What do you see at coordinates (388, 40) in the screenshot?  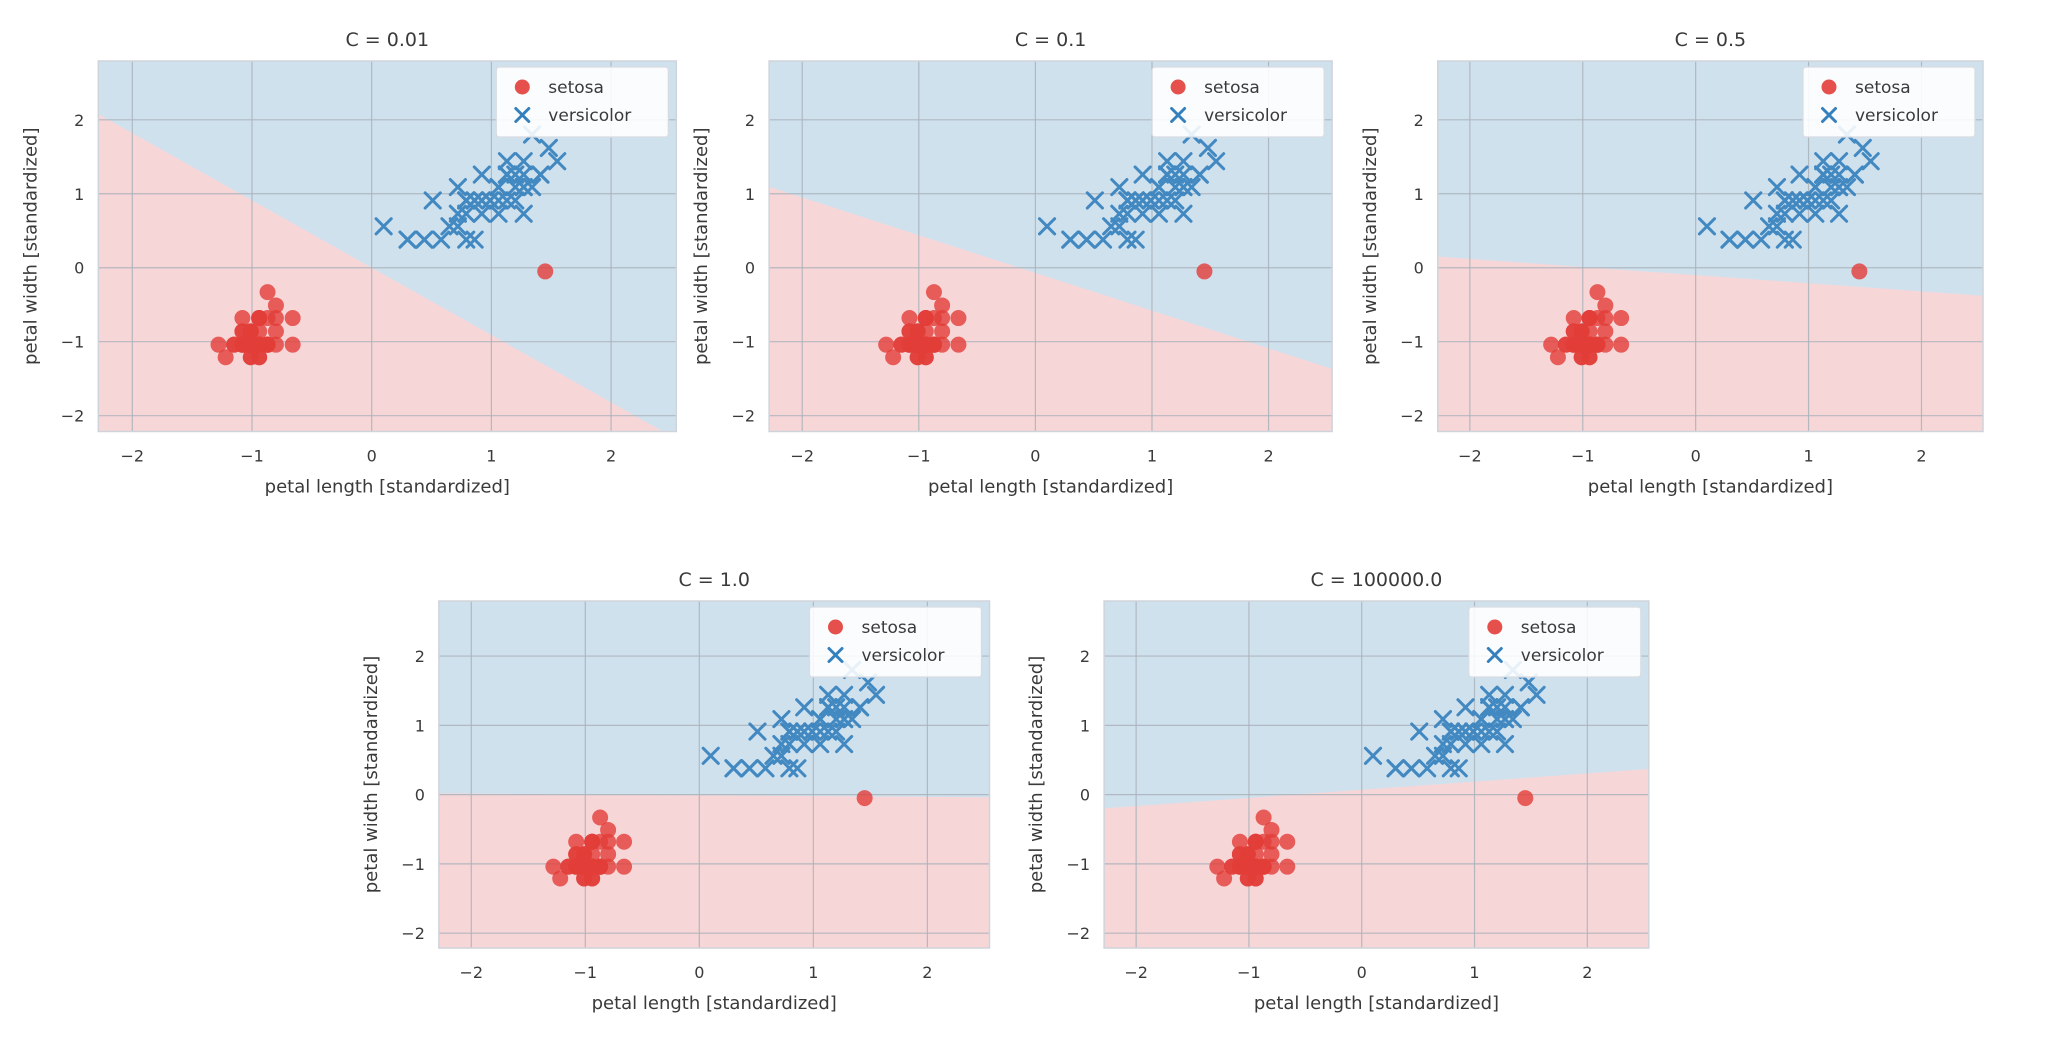 I see `subplot-title: C = 0.01` at bounding box center [388, 40].